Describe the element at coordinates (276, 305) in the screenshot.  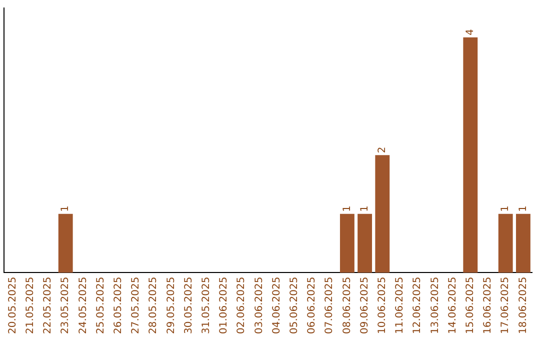
I see `x-tick-label: 04.06.2025` at that location.